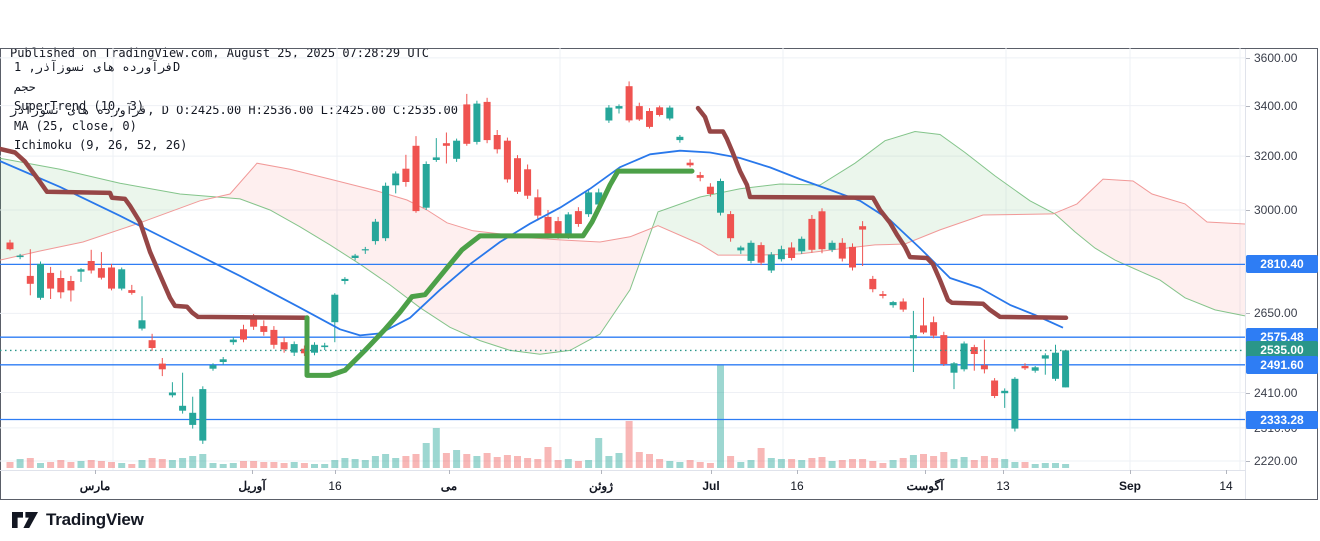  Describe the element at coordinates (1282, 364) in the screenshot. I see `level-price-badge: 2491.60` at that location.